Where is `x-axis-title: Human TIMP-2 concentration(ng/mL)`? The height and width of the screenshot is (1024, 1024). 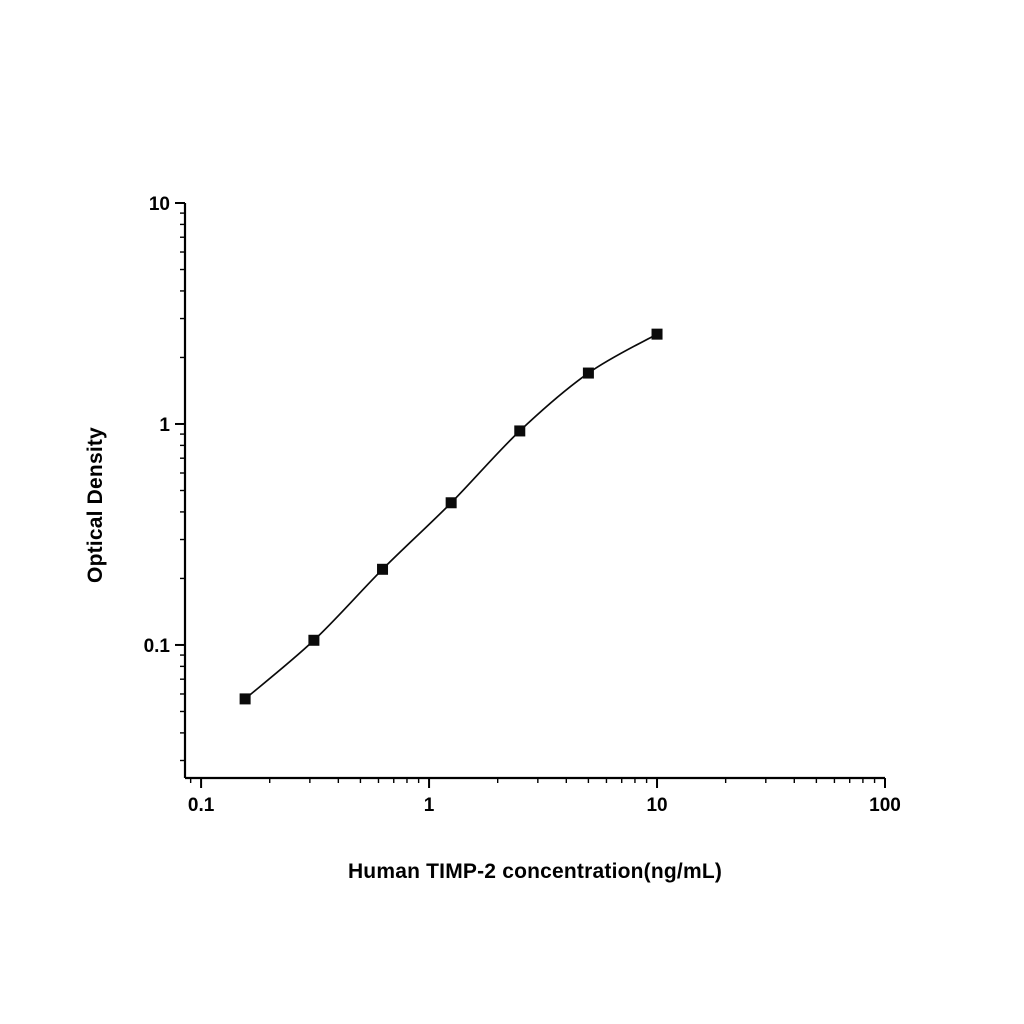
x-axis-title: Human TIMP-2 concentration(ng/mL) is located at coordinates (535, 871).